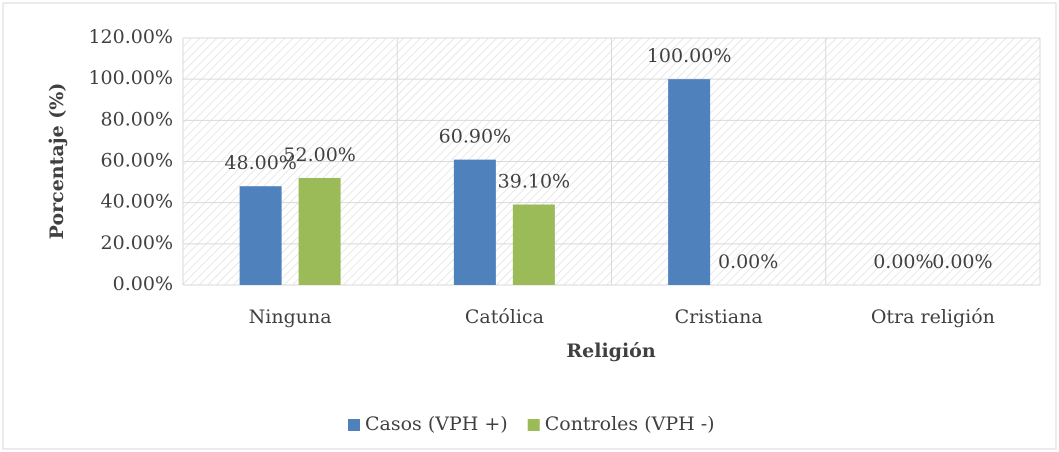  What do you see at coordinates (319, 155) in the screenshot?
I see `value-label: 52.00%` at bounding box center [319, 155].